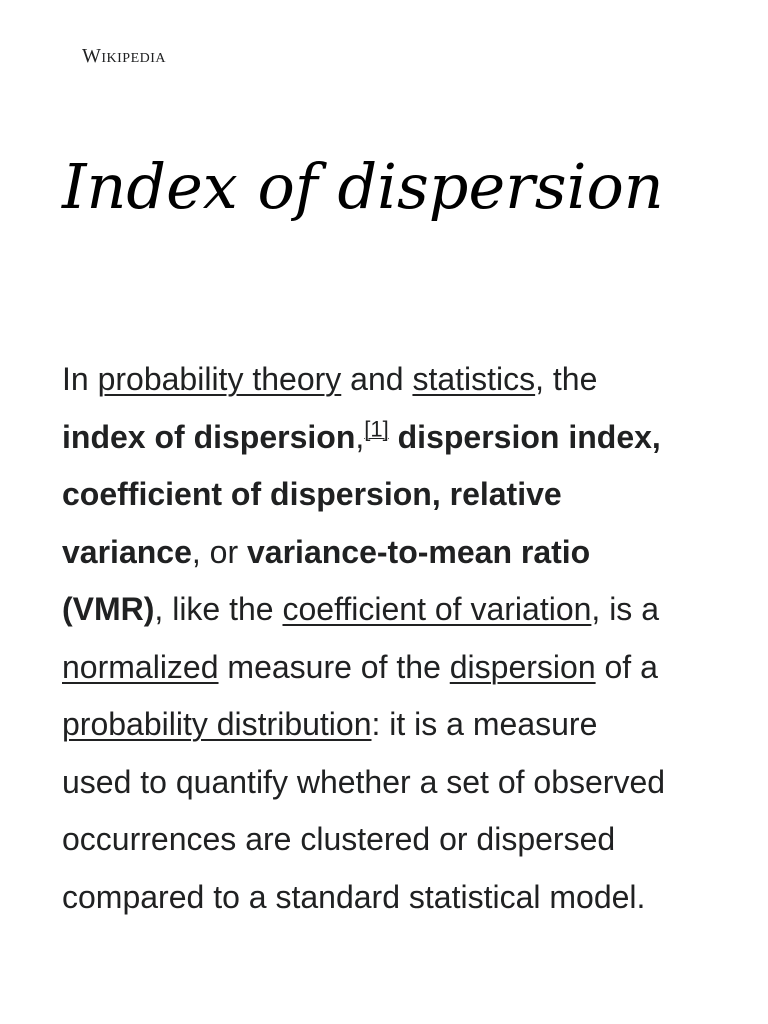  What do you see at coordinates (140, 666) in the screenshot?
I see `link-normalized: normalized` at bounding box center [140, 666].